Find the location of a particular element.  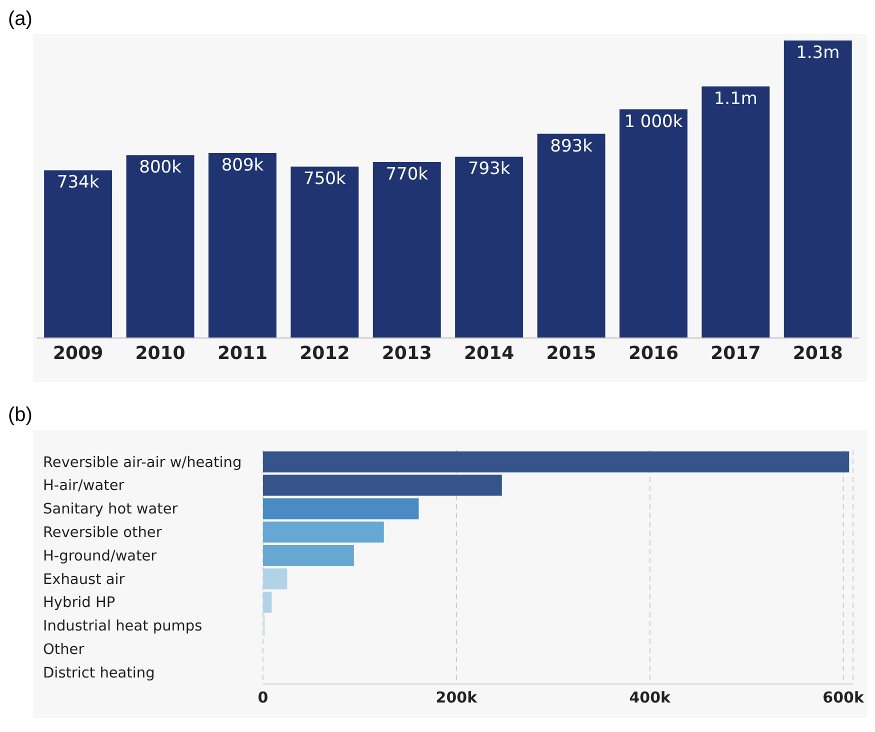

data-label: 1 000k is located at coordinates (653, 122).